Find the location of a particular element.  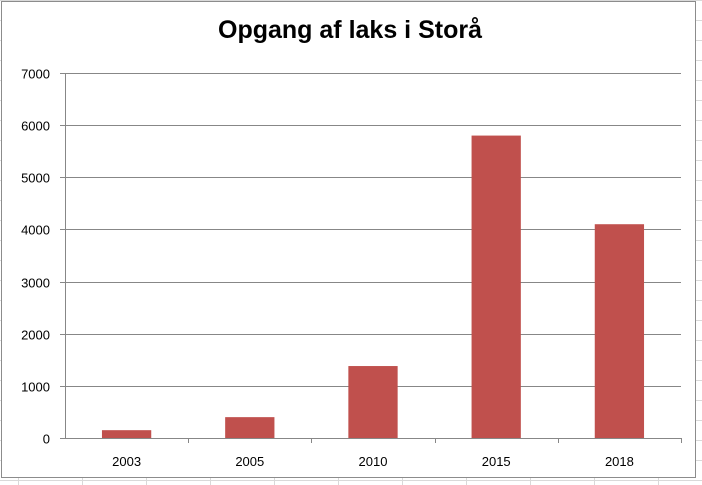

chart-title: Opgang af laks i Storå is located at coordinates (350, 30).